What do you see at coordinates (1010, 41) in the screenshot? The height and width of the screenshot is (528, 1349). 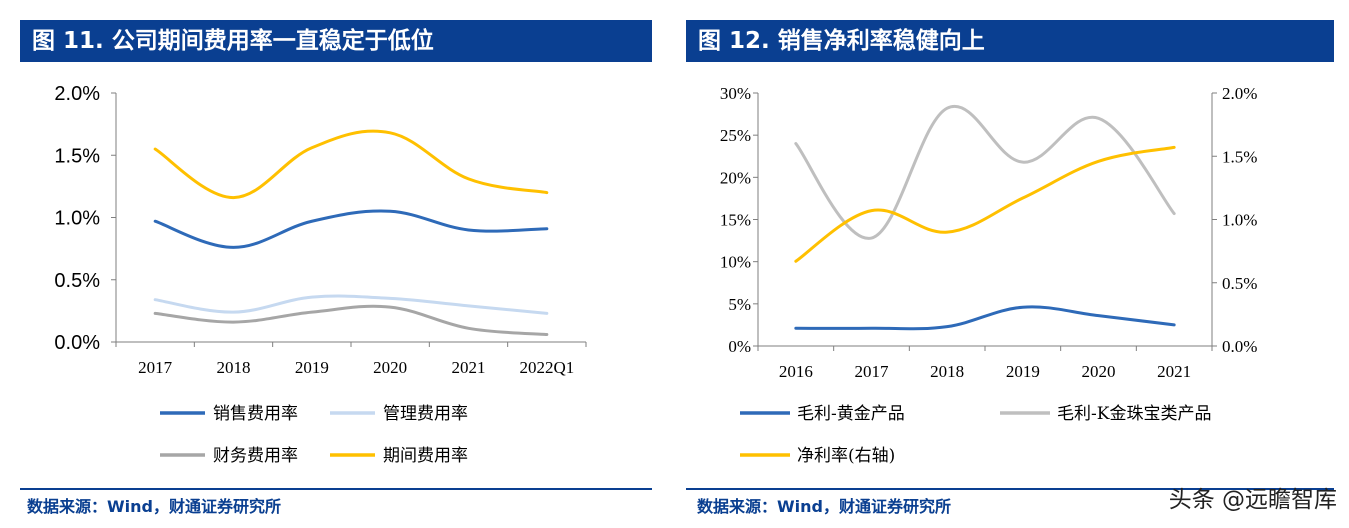 I see `figure-12-title-bar: 图 12. 销售净利率稳健向上` at bounding box center [1010, 41].